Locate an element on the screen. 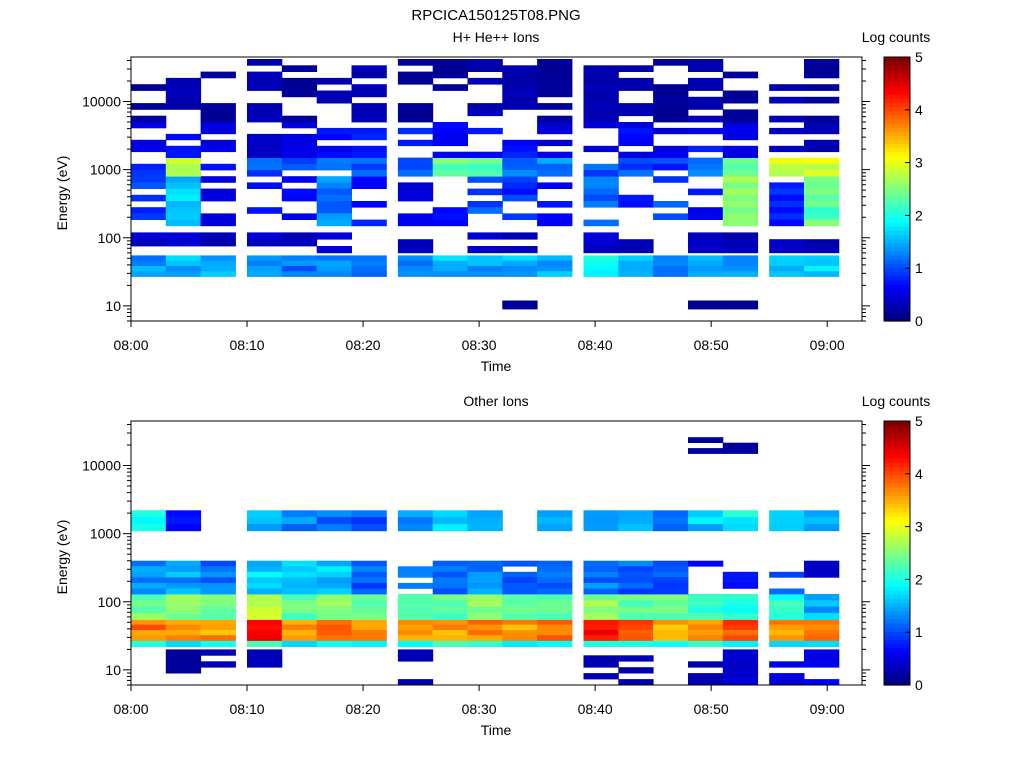 Image resolution: width=1024 pixels, height=768 pixels. colorbar-tick-label: 5 is located at coordinates (919, 57).